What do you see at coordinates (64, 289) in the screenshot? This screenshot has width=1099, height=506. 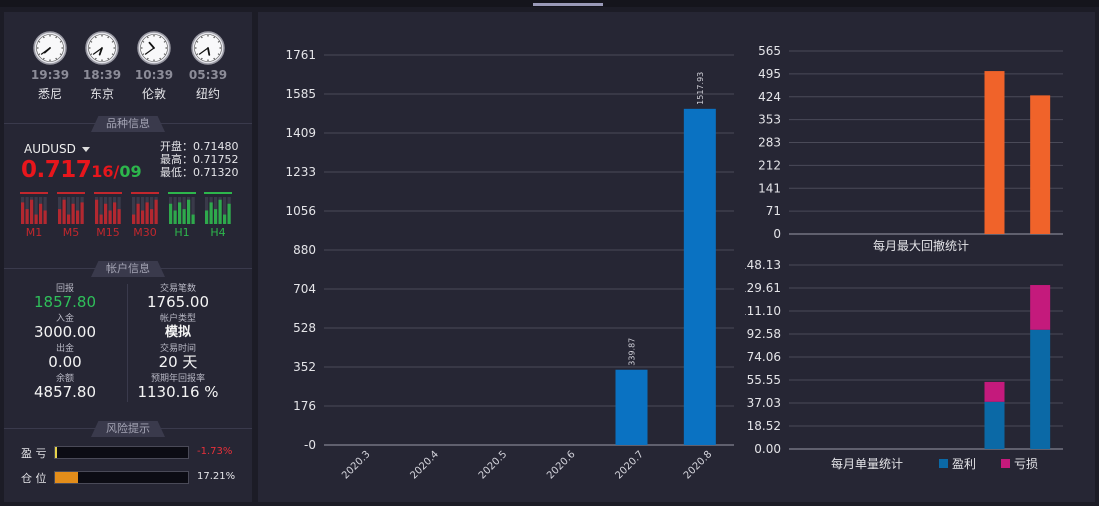 I see `account-stat-label: 回报` at bounding box center [64, 289].